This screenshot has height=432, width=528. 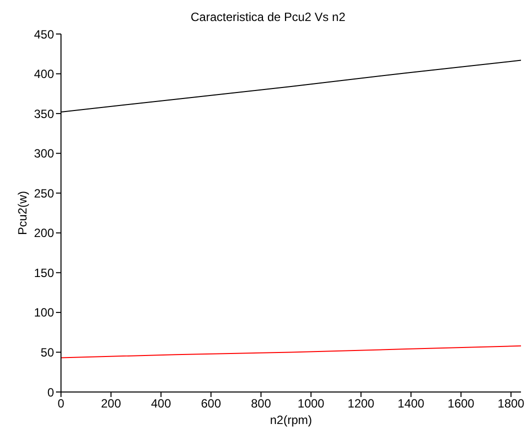 I want to click on y-tick-label: 100, so click(x=44, y=313).